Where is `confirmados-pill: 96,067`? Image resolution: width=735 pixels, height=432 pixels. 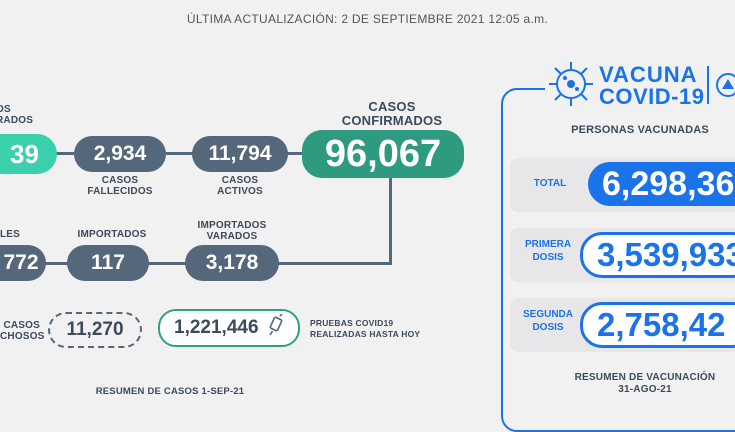 confirmados-pill: 96,067 is located at coordinates (383, 154).